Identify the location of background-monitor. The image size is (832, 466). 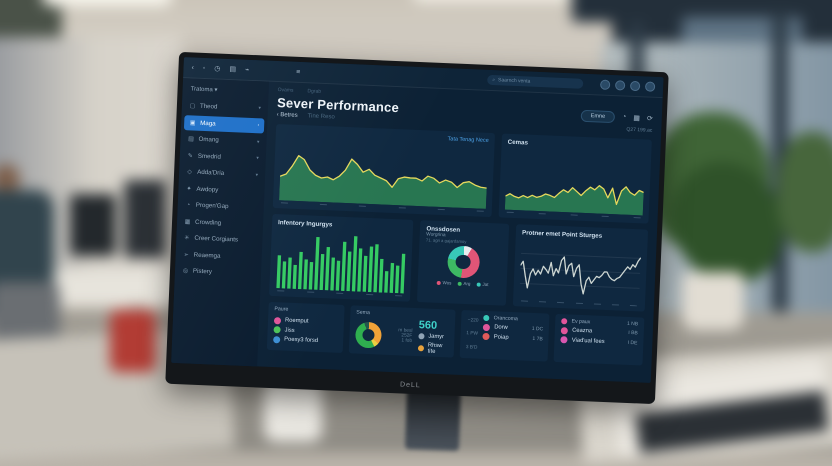
(93, 225).